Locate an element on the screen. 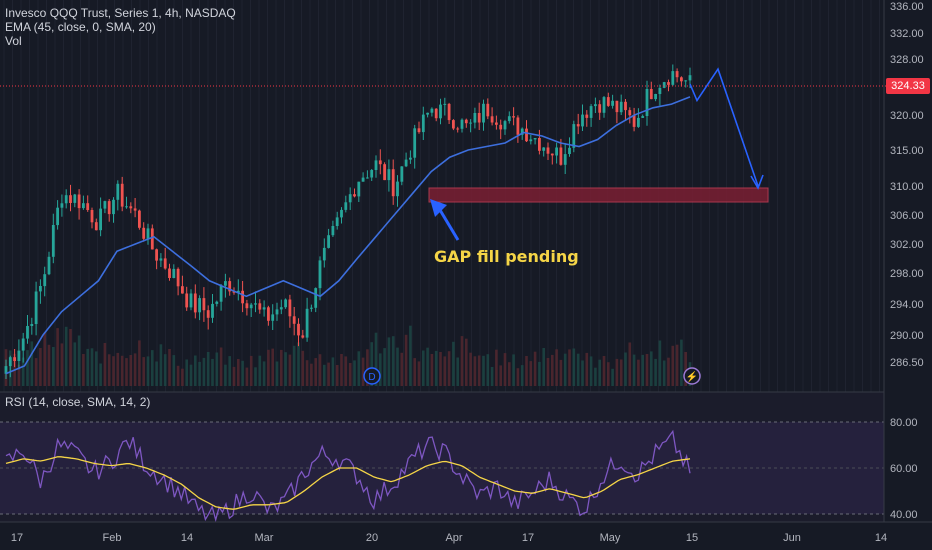 The image size is (932, 550). price-tick-label: 315.00 is located at coordinates (907, 151).